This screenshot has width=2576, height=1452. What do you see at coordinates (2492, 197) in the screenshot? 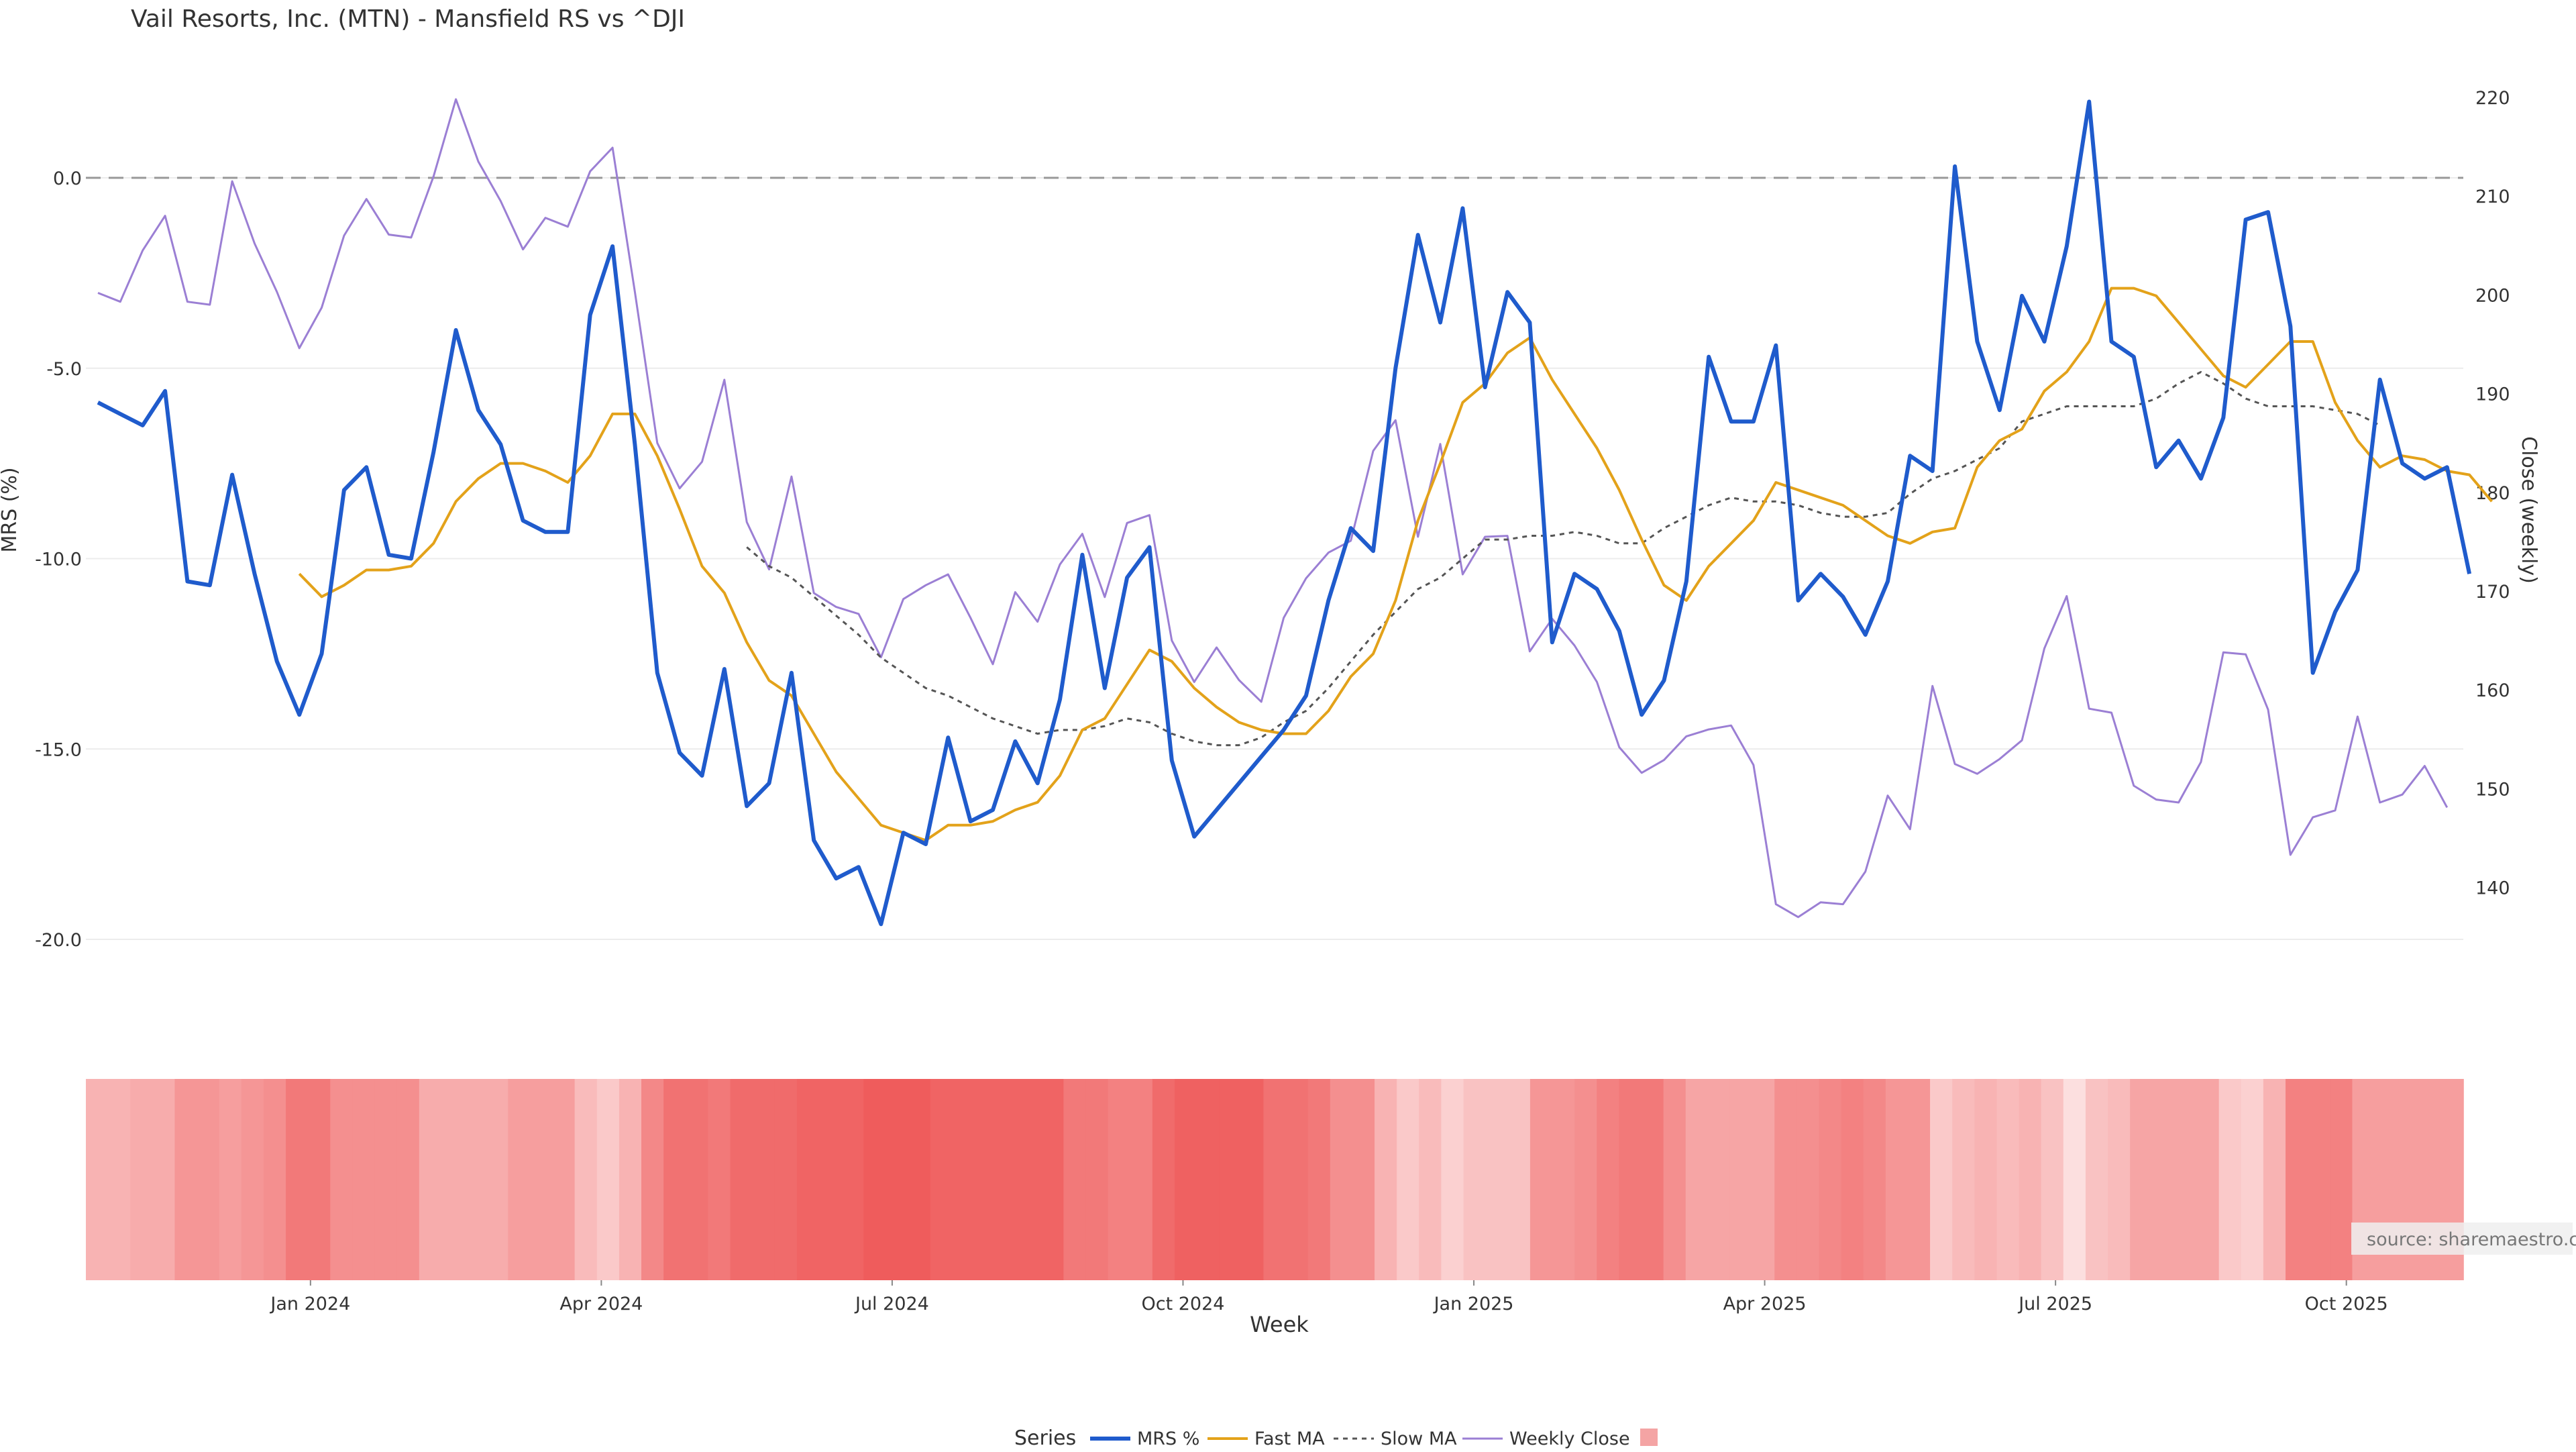
I see `right-tick-label: 210` at bounding box center [2492, 197].